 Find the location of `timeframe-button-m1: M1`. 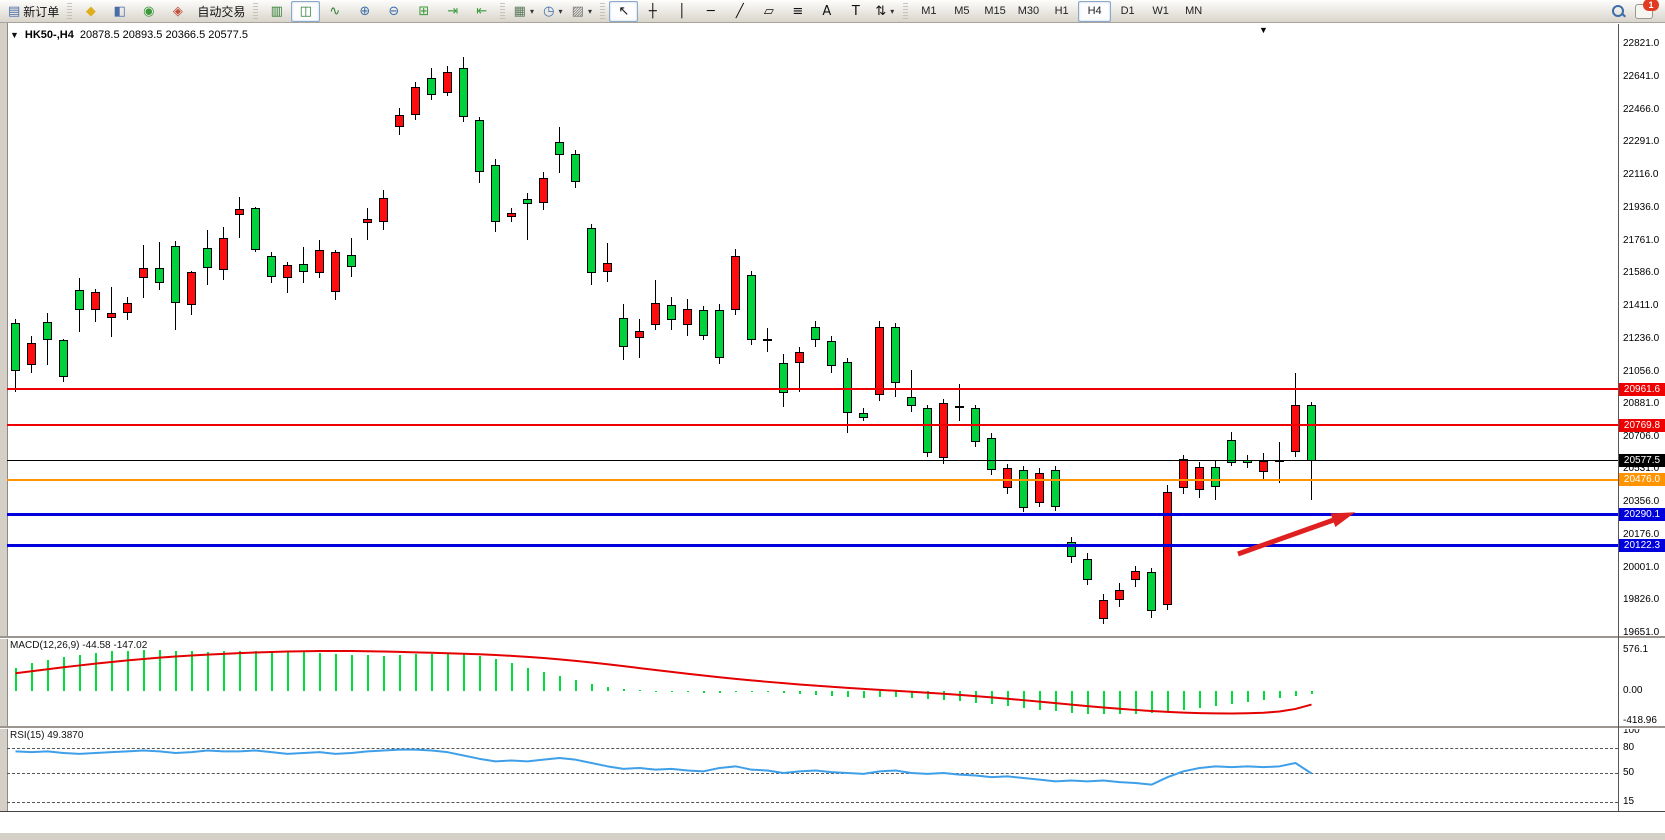

timeframe-button-m1: M1 is located at coordinates (929, 11).